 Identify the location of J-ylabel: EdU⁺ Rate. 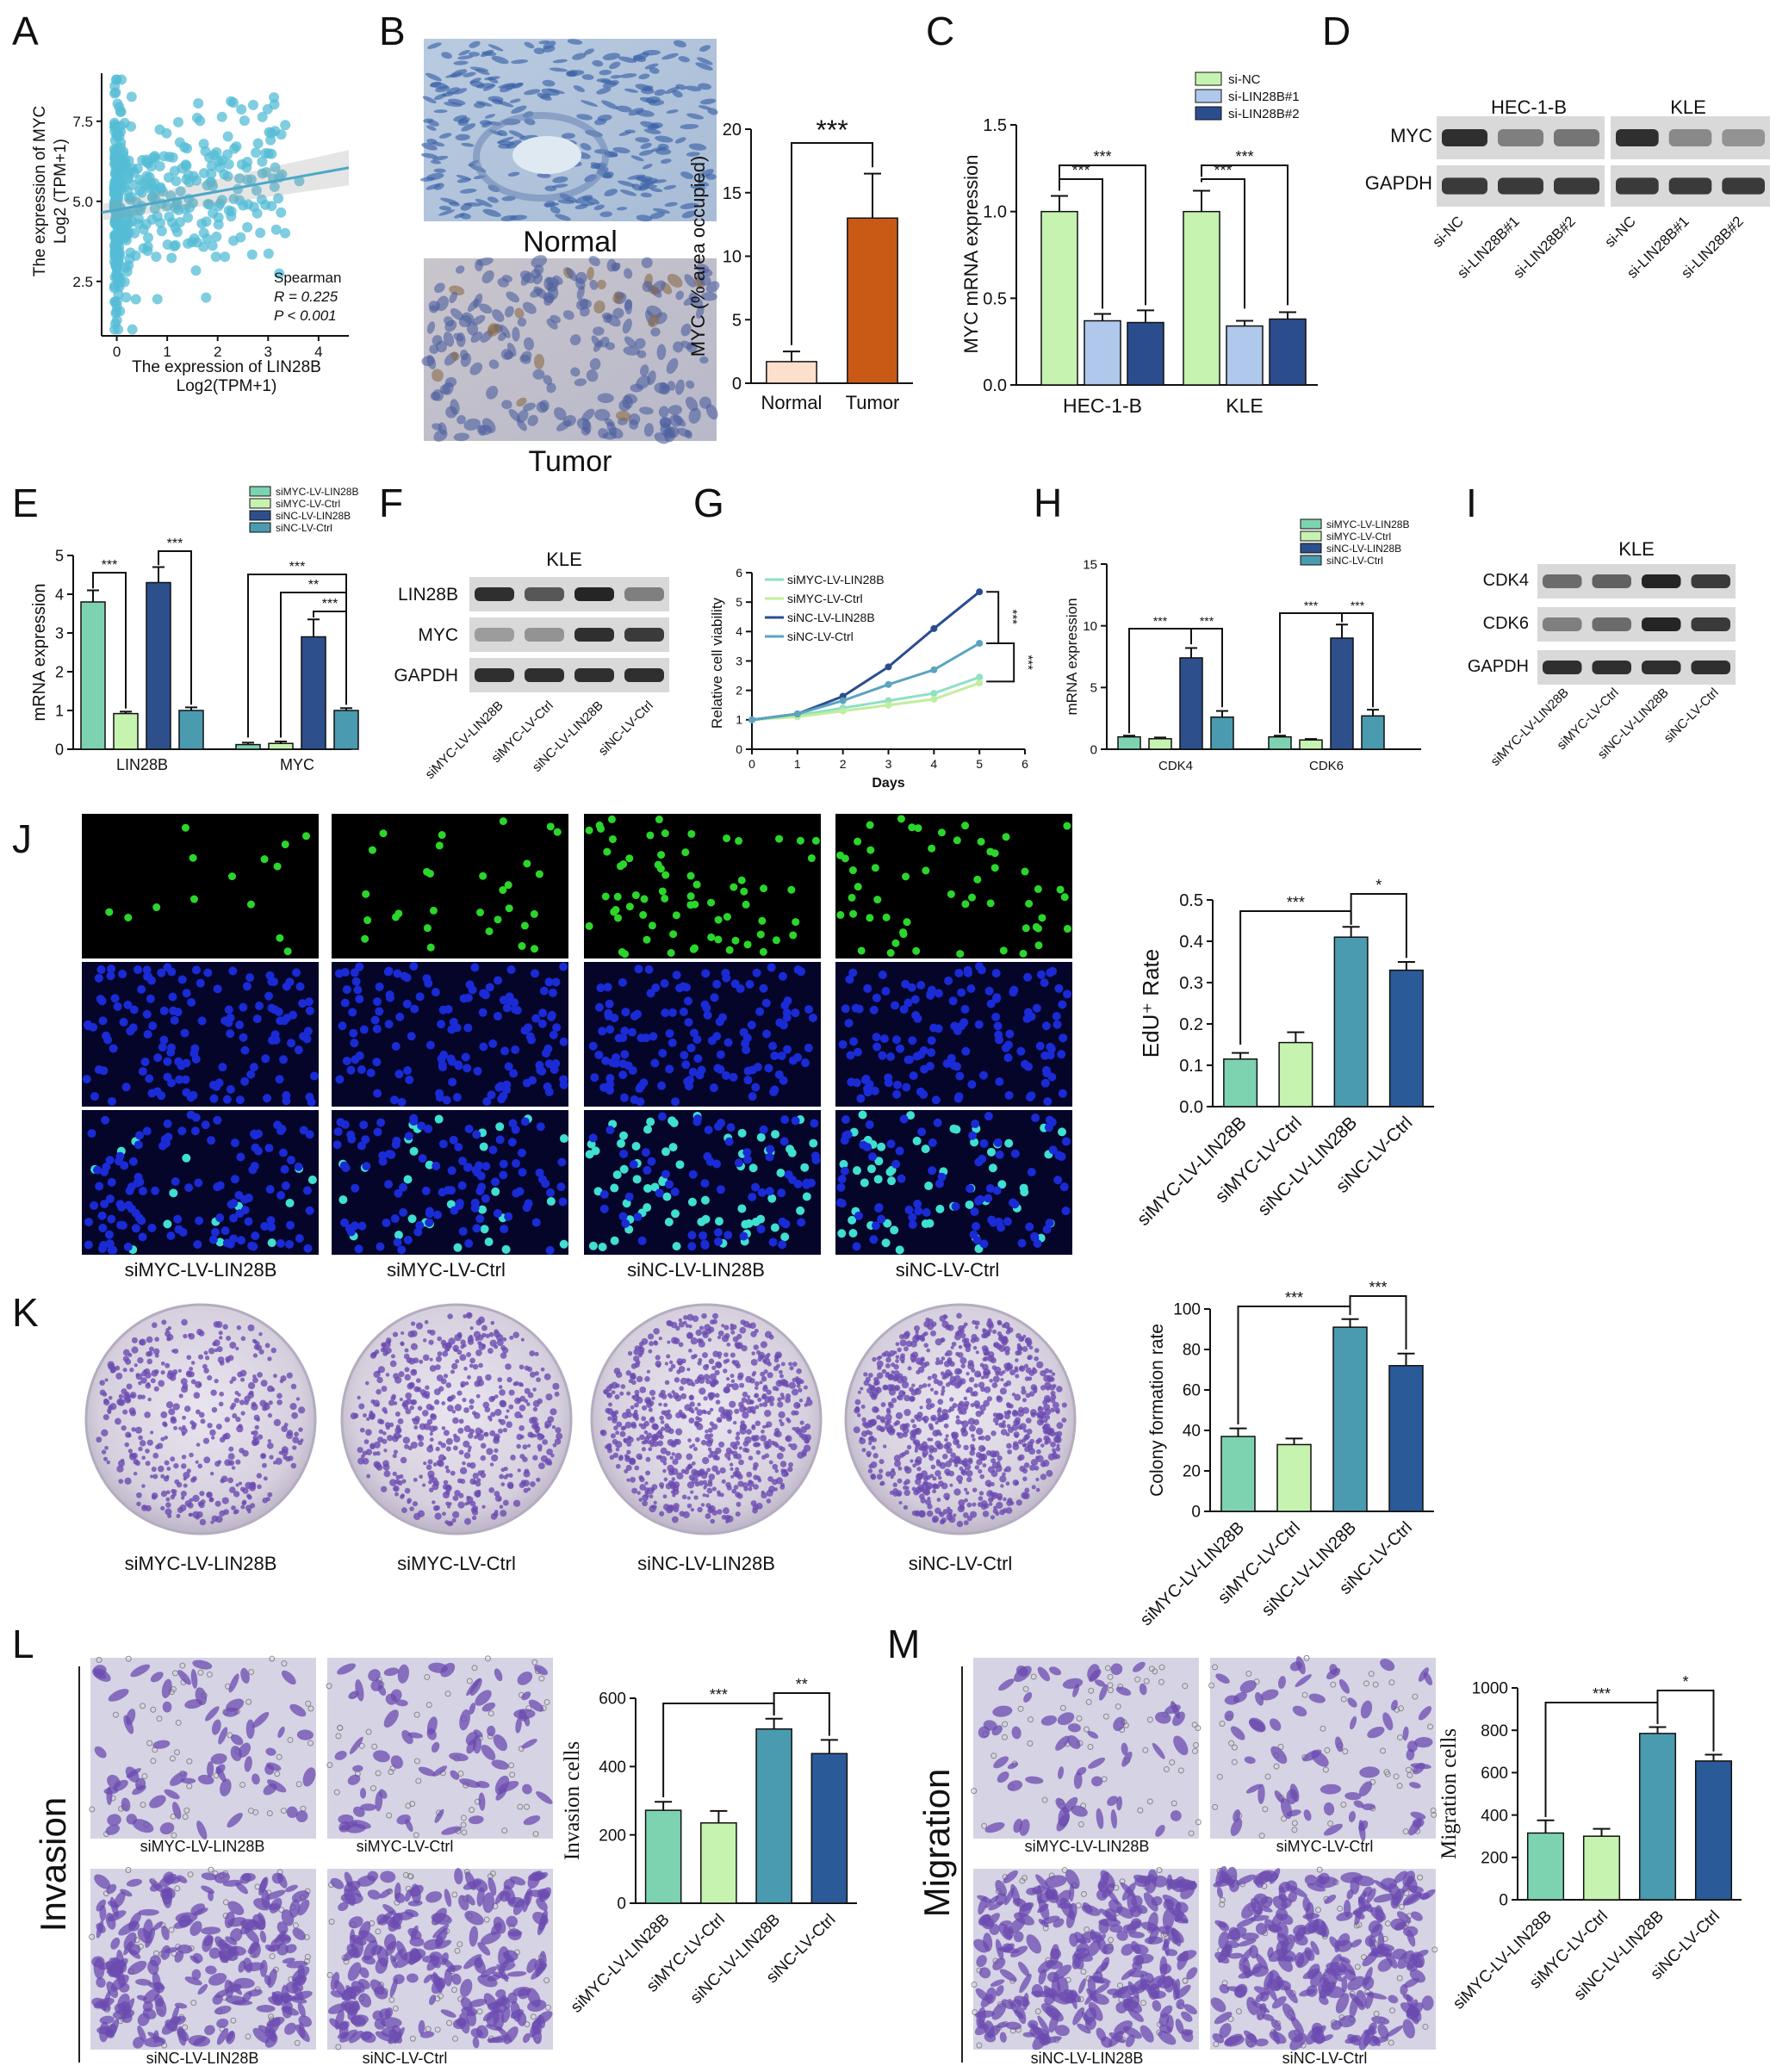
(1151, 1003).